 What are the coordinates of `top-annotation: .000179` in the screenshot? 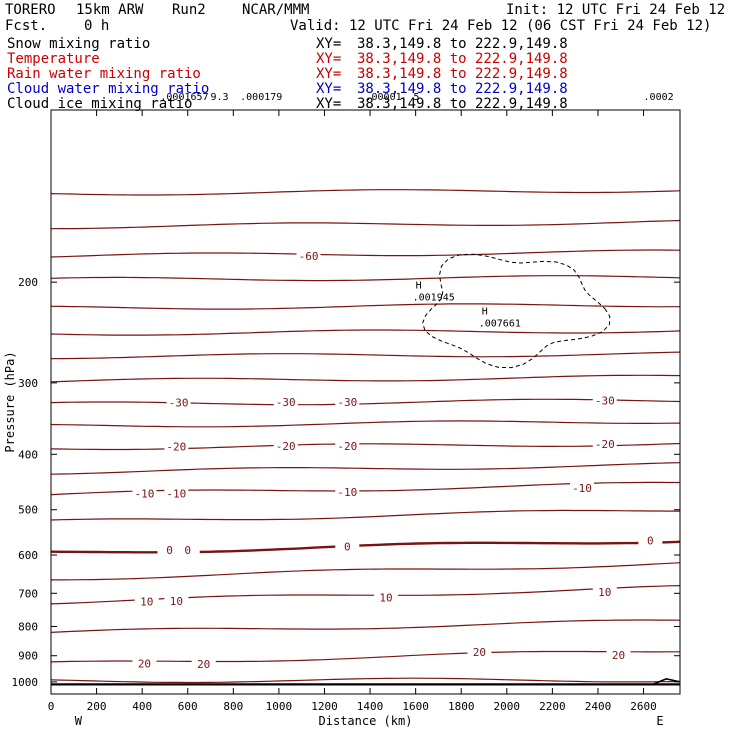 It's located at (261, 97).